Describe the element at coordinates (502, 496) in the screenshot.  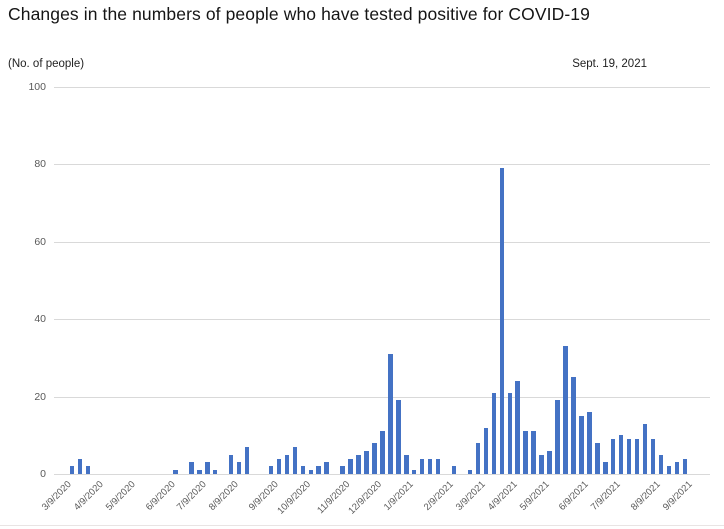
I see `x-tick-label: 4/9/2021` at that location.